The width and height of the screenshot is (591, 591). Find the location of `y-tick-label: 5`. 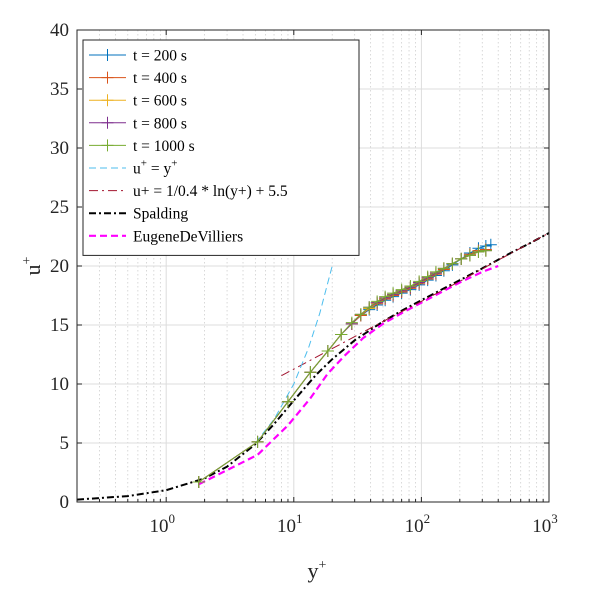

y-tick-label: 5 is located at coordinates (65, 443).